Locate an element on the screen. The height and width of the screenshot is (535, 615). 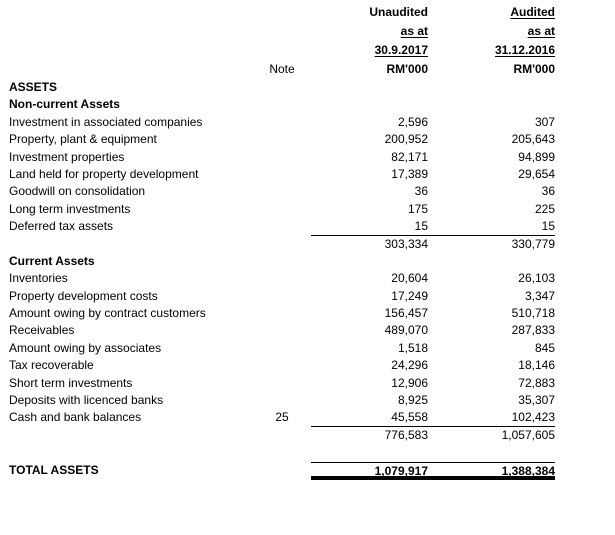
row-value-unaudited: 200,952 is located at coordinates (406, 139).